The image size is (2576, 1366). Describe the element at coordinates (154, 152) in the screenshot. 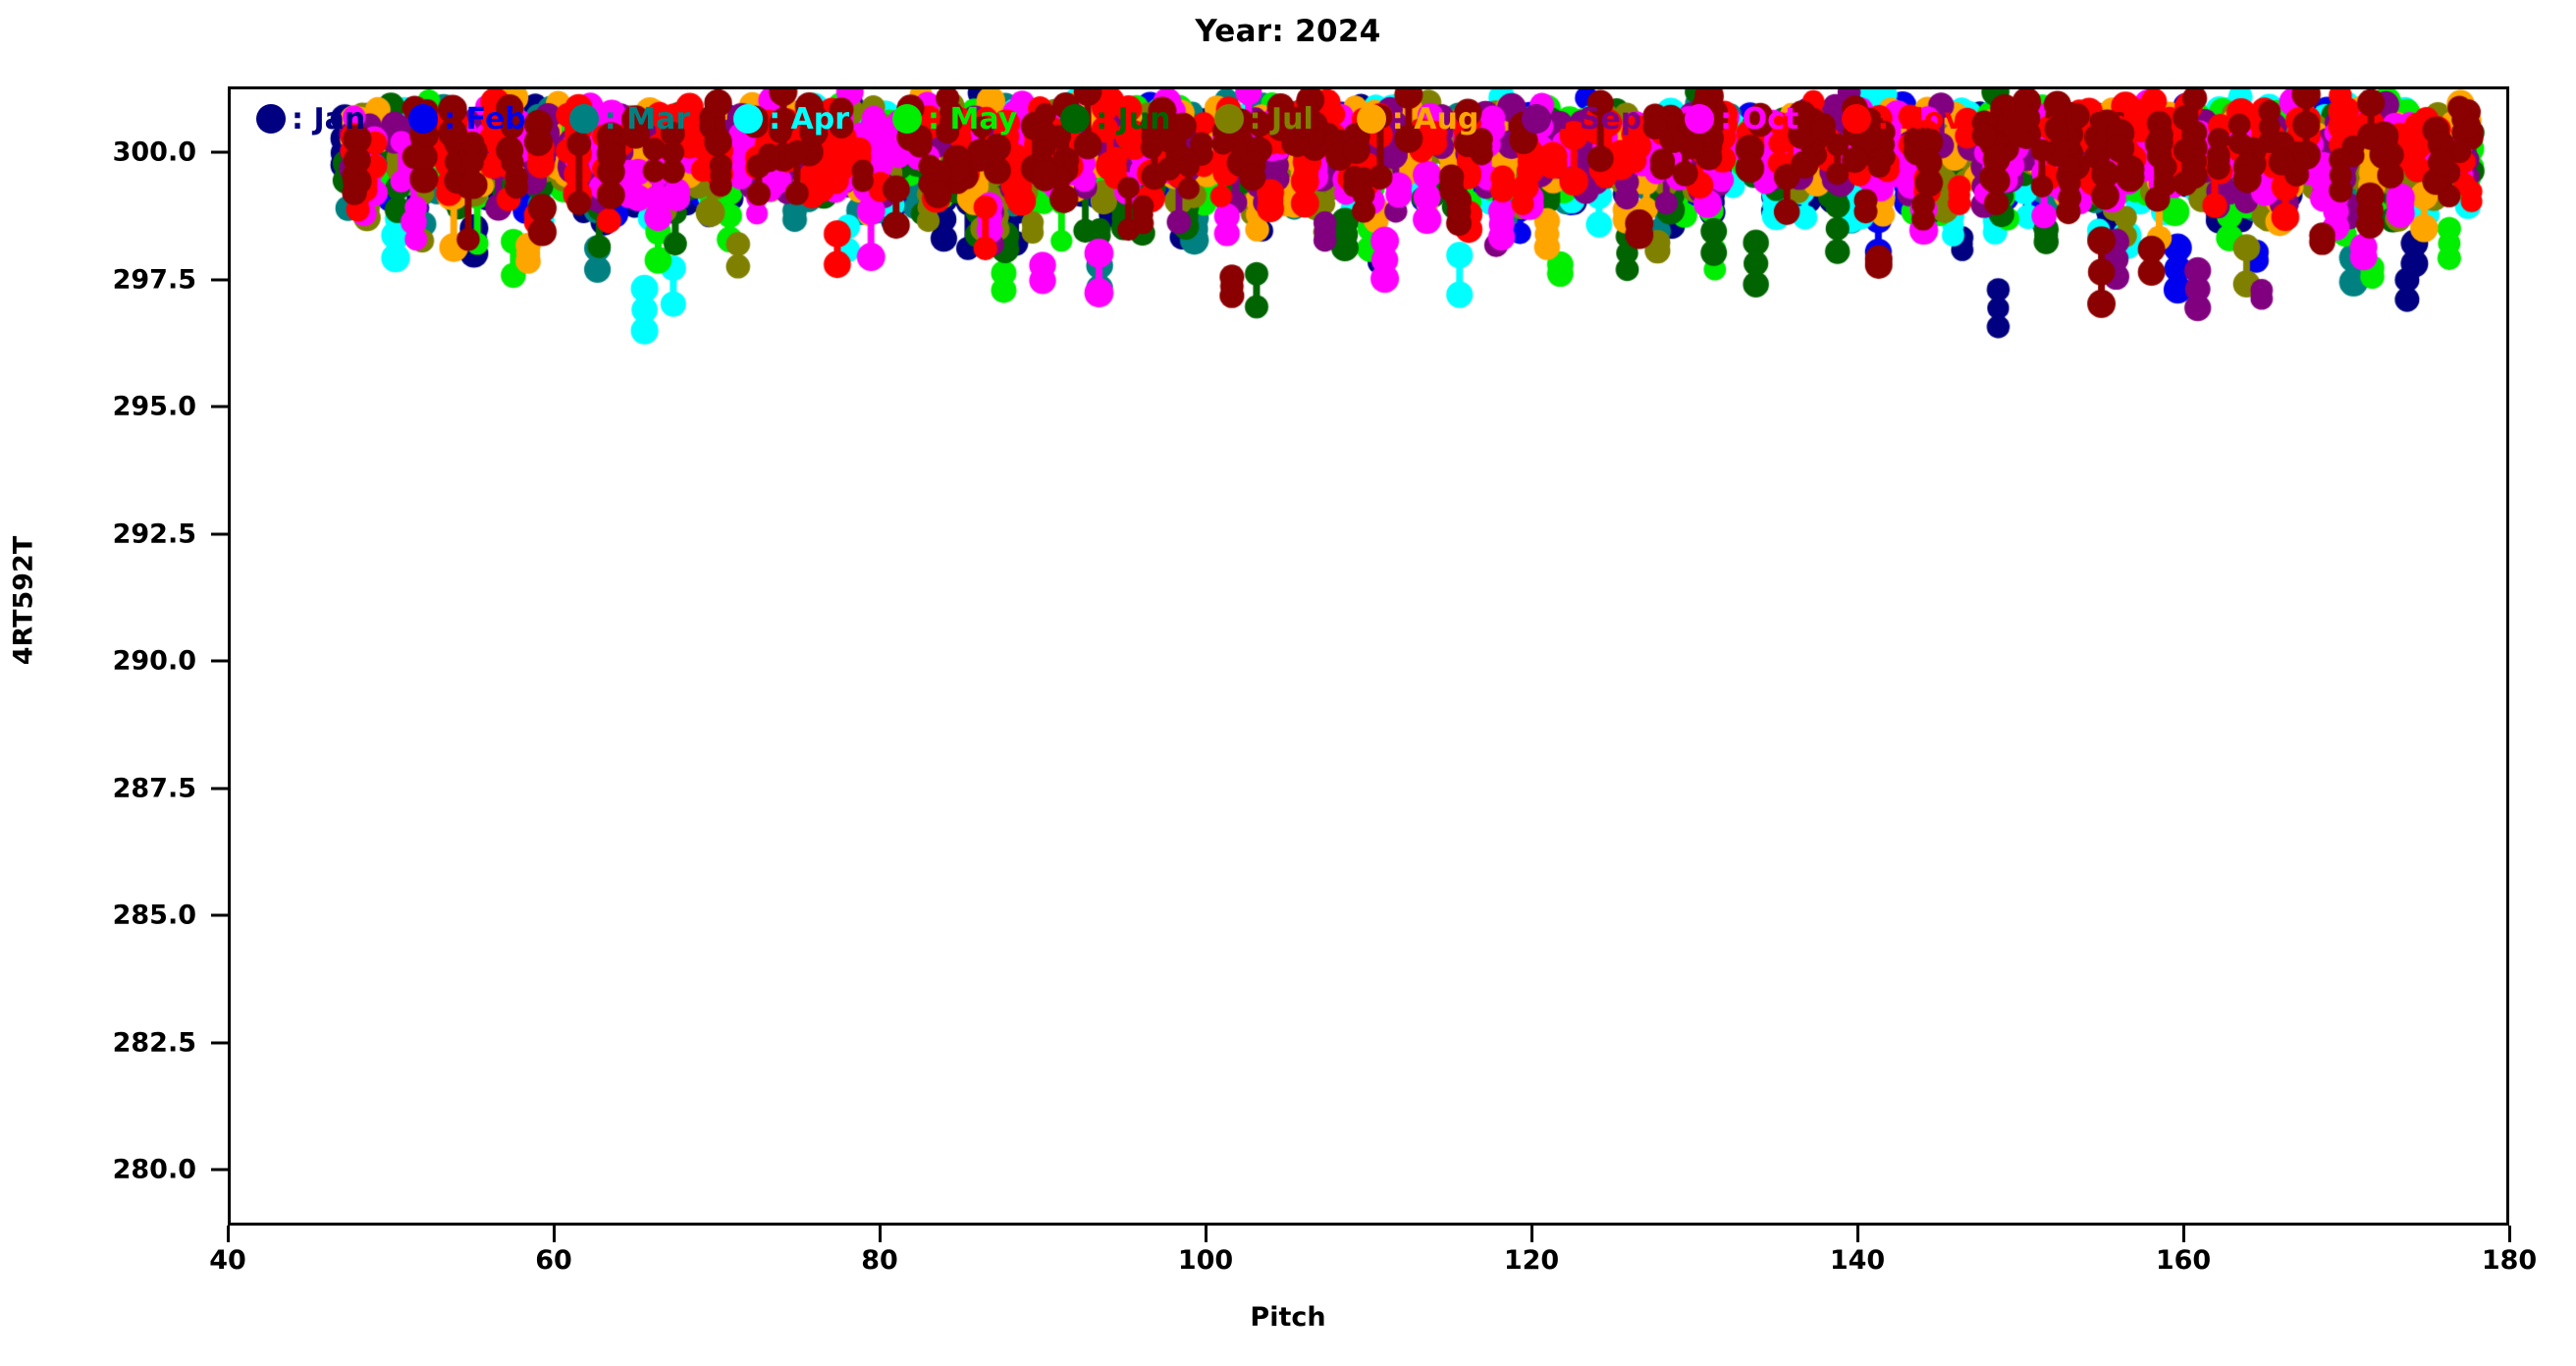

I see `y-tick-label: 300.0` at that location.